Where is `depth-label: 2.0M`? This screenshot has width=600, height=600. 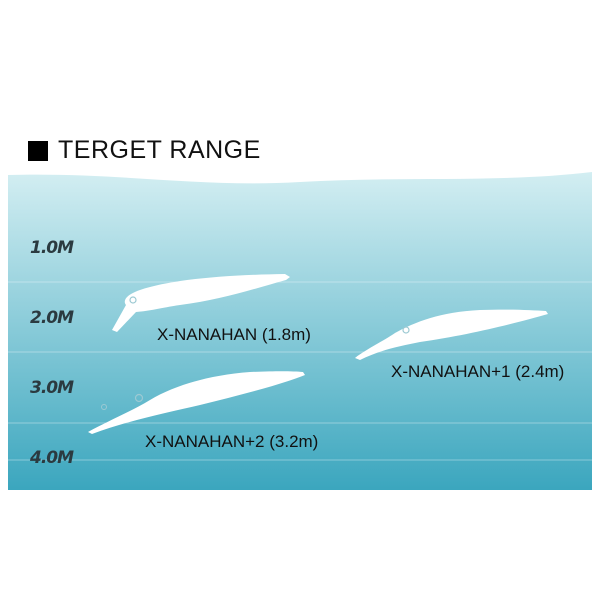
depth-label: 2.0M is located at coordinates (52, 318).